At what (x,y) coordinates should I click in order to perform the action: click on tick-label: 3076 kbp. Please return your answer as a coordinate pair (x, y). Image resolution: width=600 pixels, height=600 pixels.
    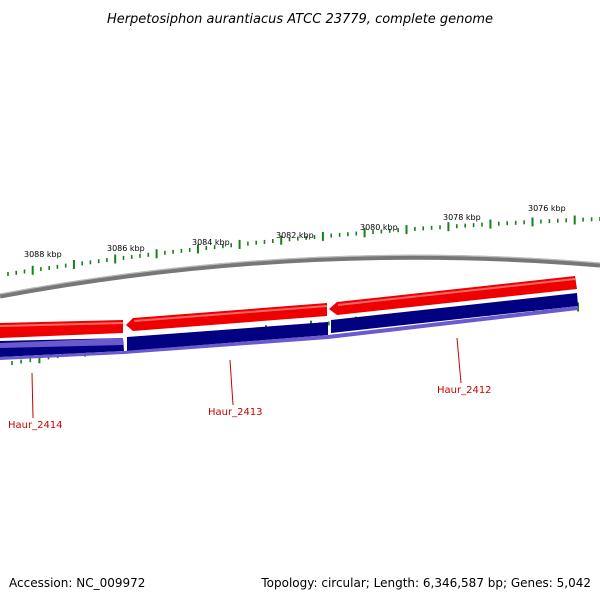
    Looking at the image, I should click on (547, 208).